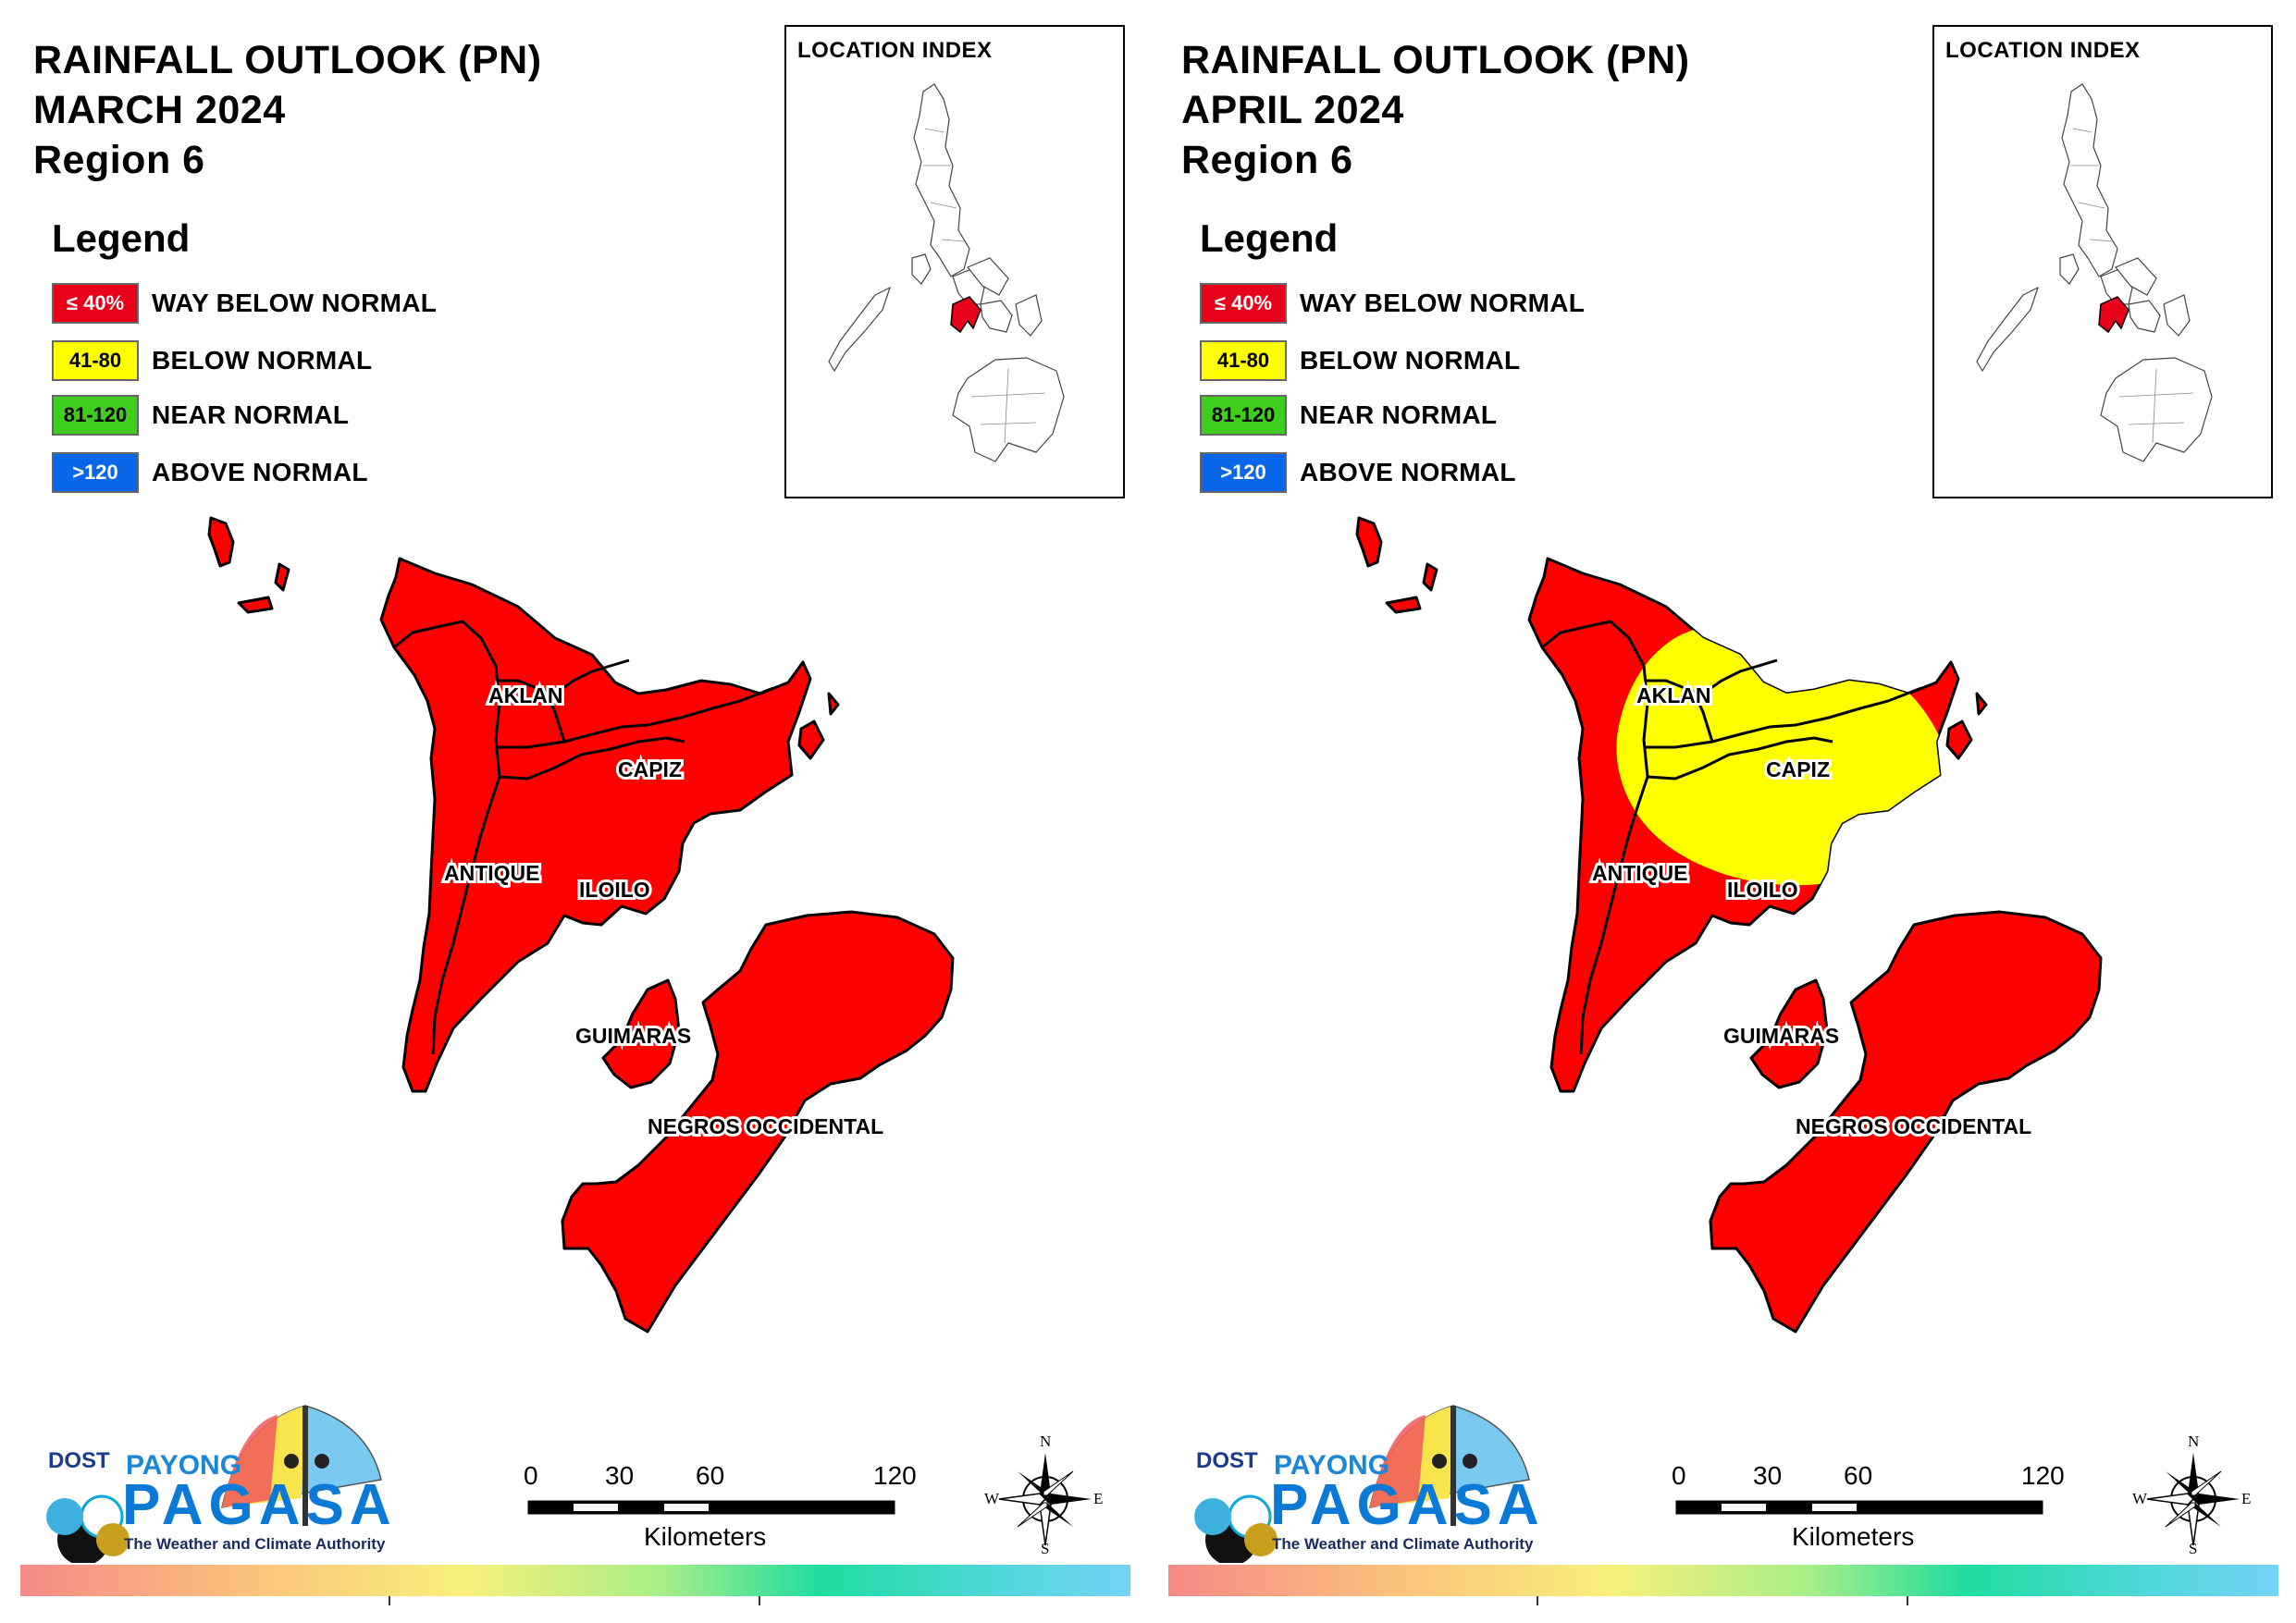 The height and width of the screenshot is (1623, 2296). Describe the element at coordinates (1789, 1033) in the screenshot. I see `guimaras-island` at that location.